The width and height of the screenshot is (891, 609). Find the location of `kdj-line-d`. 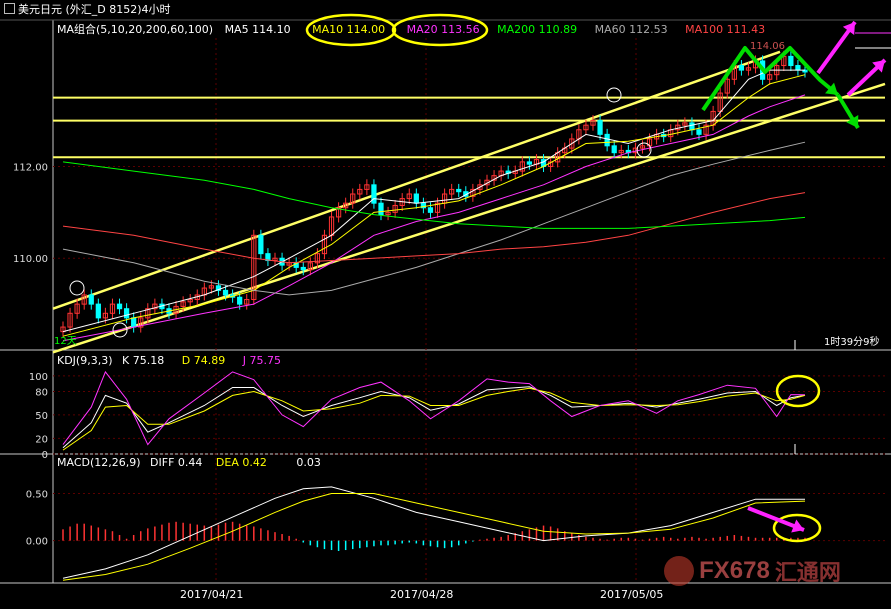

kdj-line-d is located at coordinates (434, 419).